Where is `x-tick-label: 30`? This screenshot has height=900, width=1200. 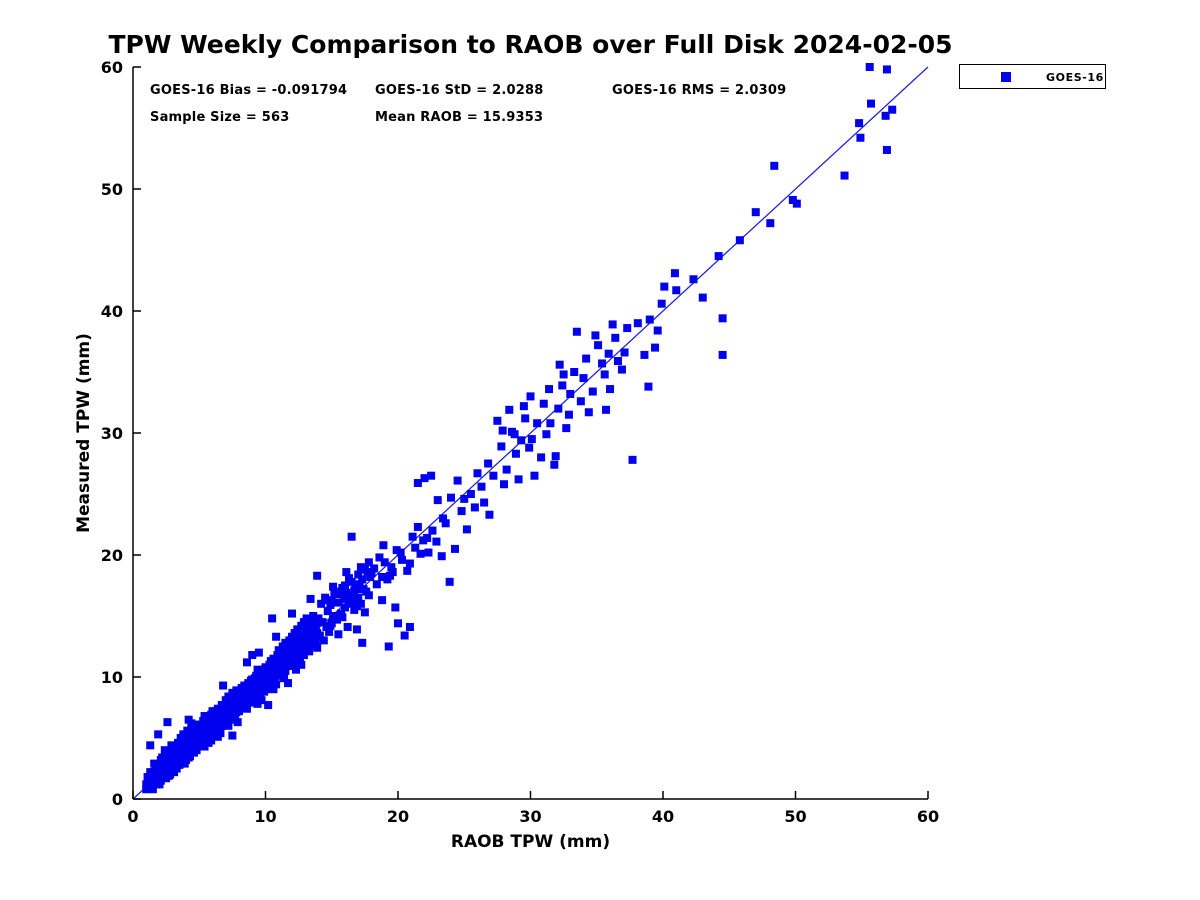
x-tick-label: 30 is located at coordinates (530, 816).